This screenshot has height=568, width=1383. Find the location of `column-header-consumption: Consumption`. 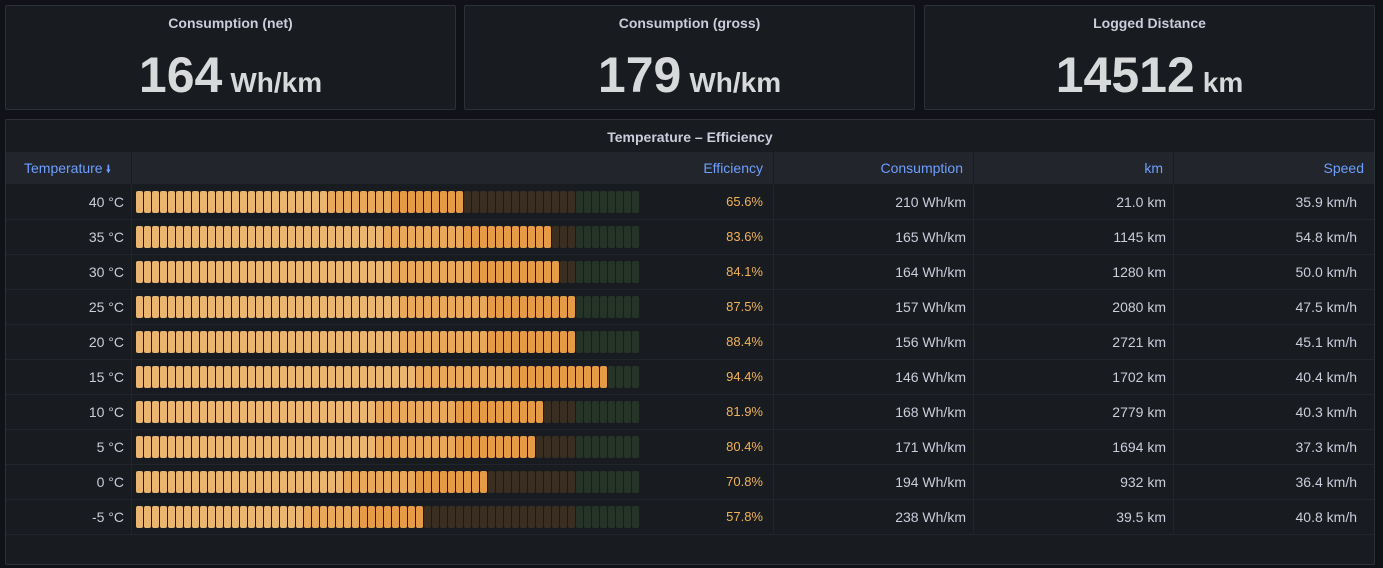

column-header-consumption: Consumption is located at coordinates (874, 168).